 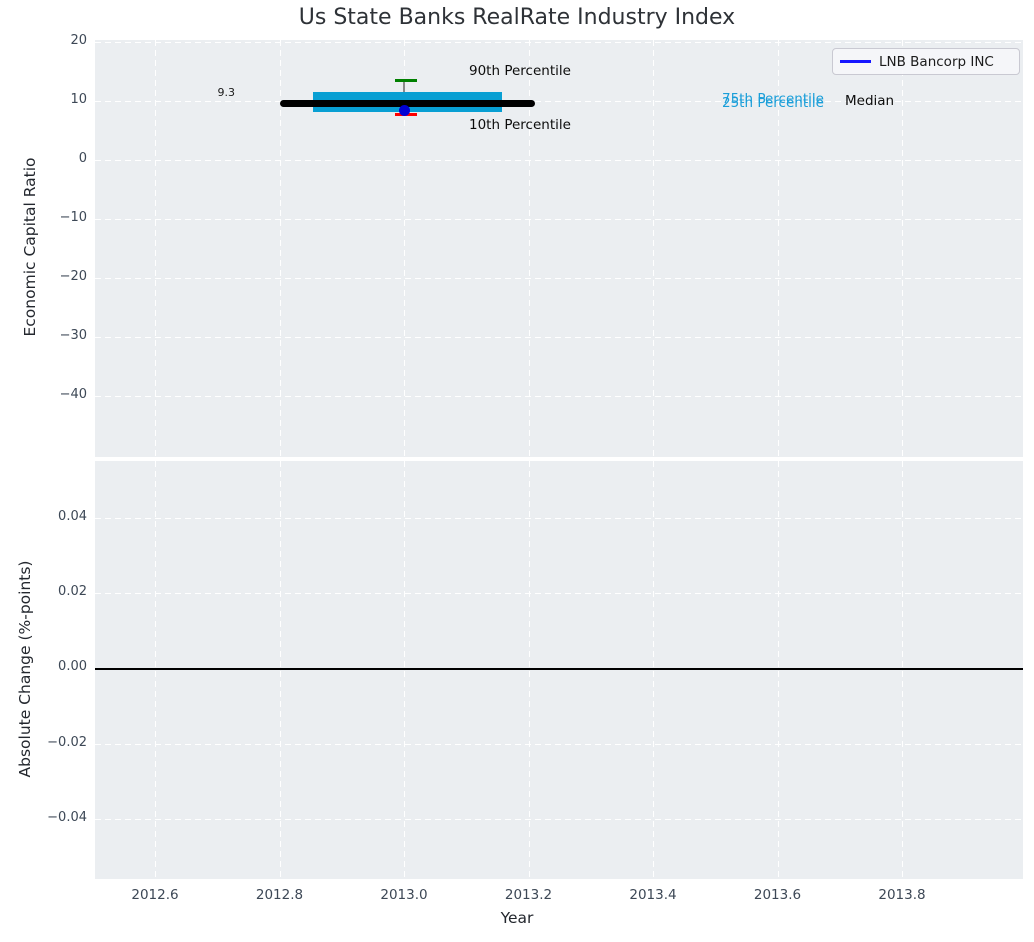 What do you see at coordinates (72, 591) in the screenshot?
I see `y-tick-label: 0.02` at bounding box center [72, 591].